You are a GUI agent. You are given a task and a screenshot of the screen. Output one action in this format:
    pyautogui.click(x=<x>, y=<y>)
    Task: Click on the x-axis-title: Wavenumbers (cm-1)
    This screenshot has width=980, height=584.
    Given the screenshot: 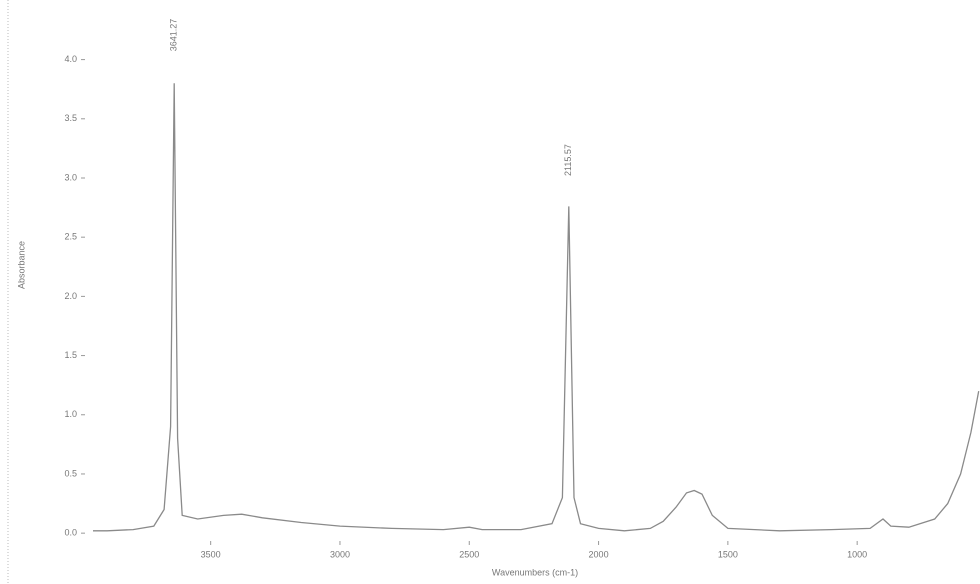 What is the action you would take?
    pyautogui.click(x=535, y=572)
    